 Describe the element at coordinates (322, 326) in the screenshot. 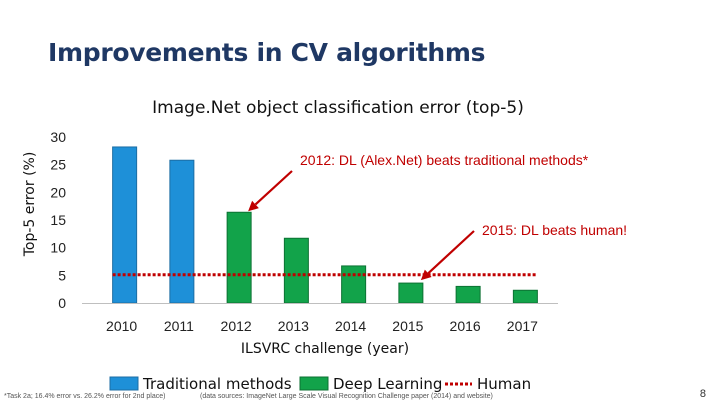

I see `x-tick-labels: 2010 2011 2012 2013 2014 2015 2016 2017` at that location.